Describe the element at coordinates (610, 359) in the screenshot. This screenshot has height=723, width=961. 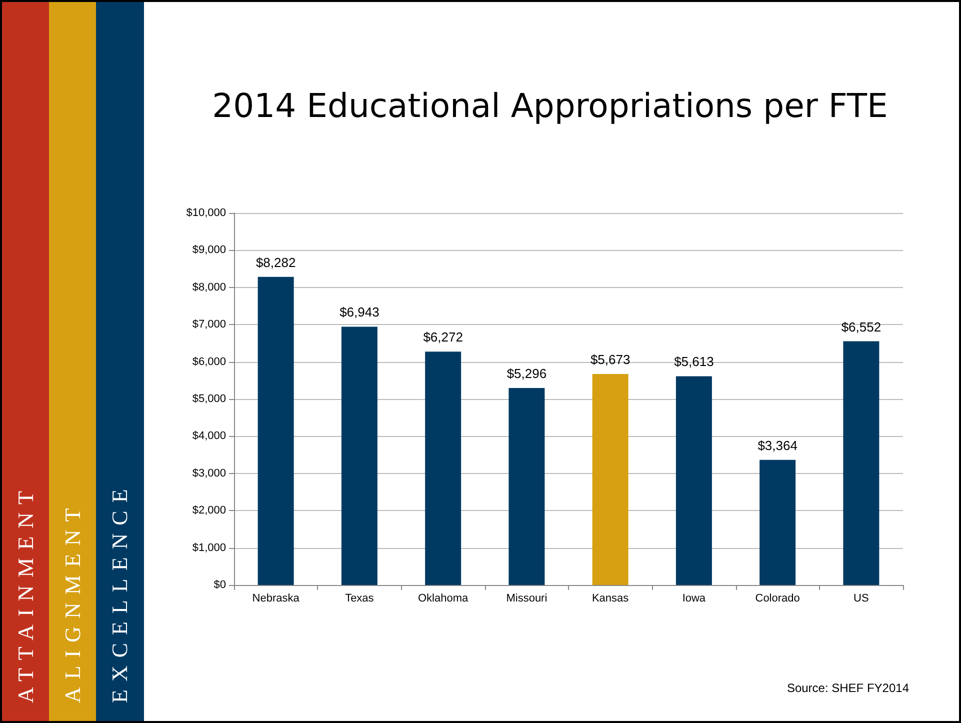
I see `data-label: $5,673` at that location.